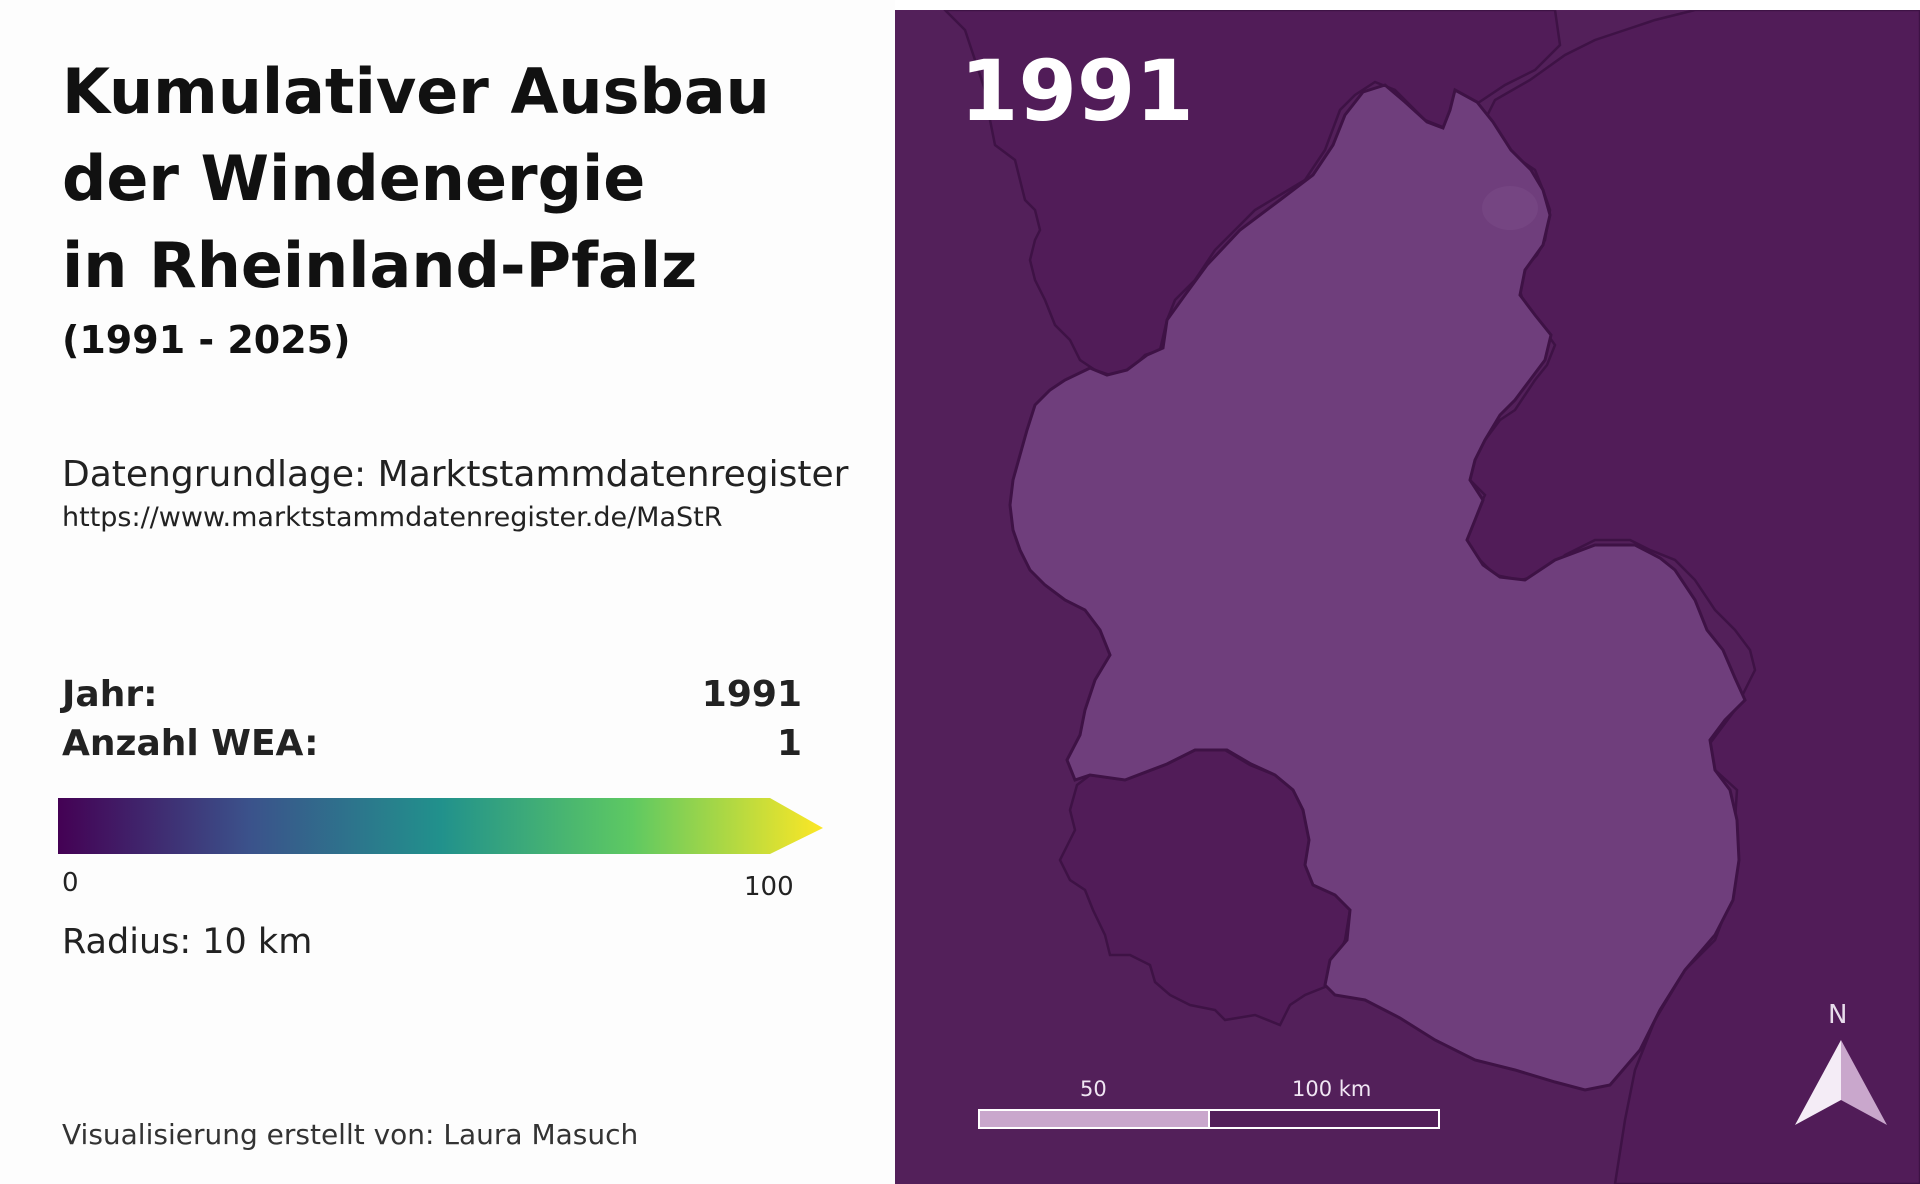 The height and width of the screenshot is (1184, 1920). Describe the element at coordinates (1818, 1082) in the screenshot. I see `north-arrow-icon` at that location.